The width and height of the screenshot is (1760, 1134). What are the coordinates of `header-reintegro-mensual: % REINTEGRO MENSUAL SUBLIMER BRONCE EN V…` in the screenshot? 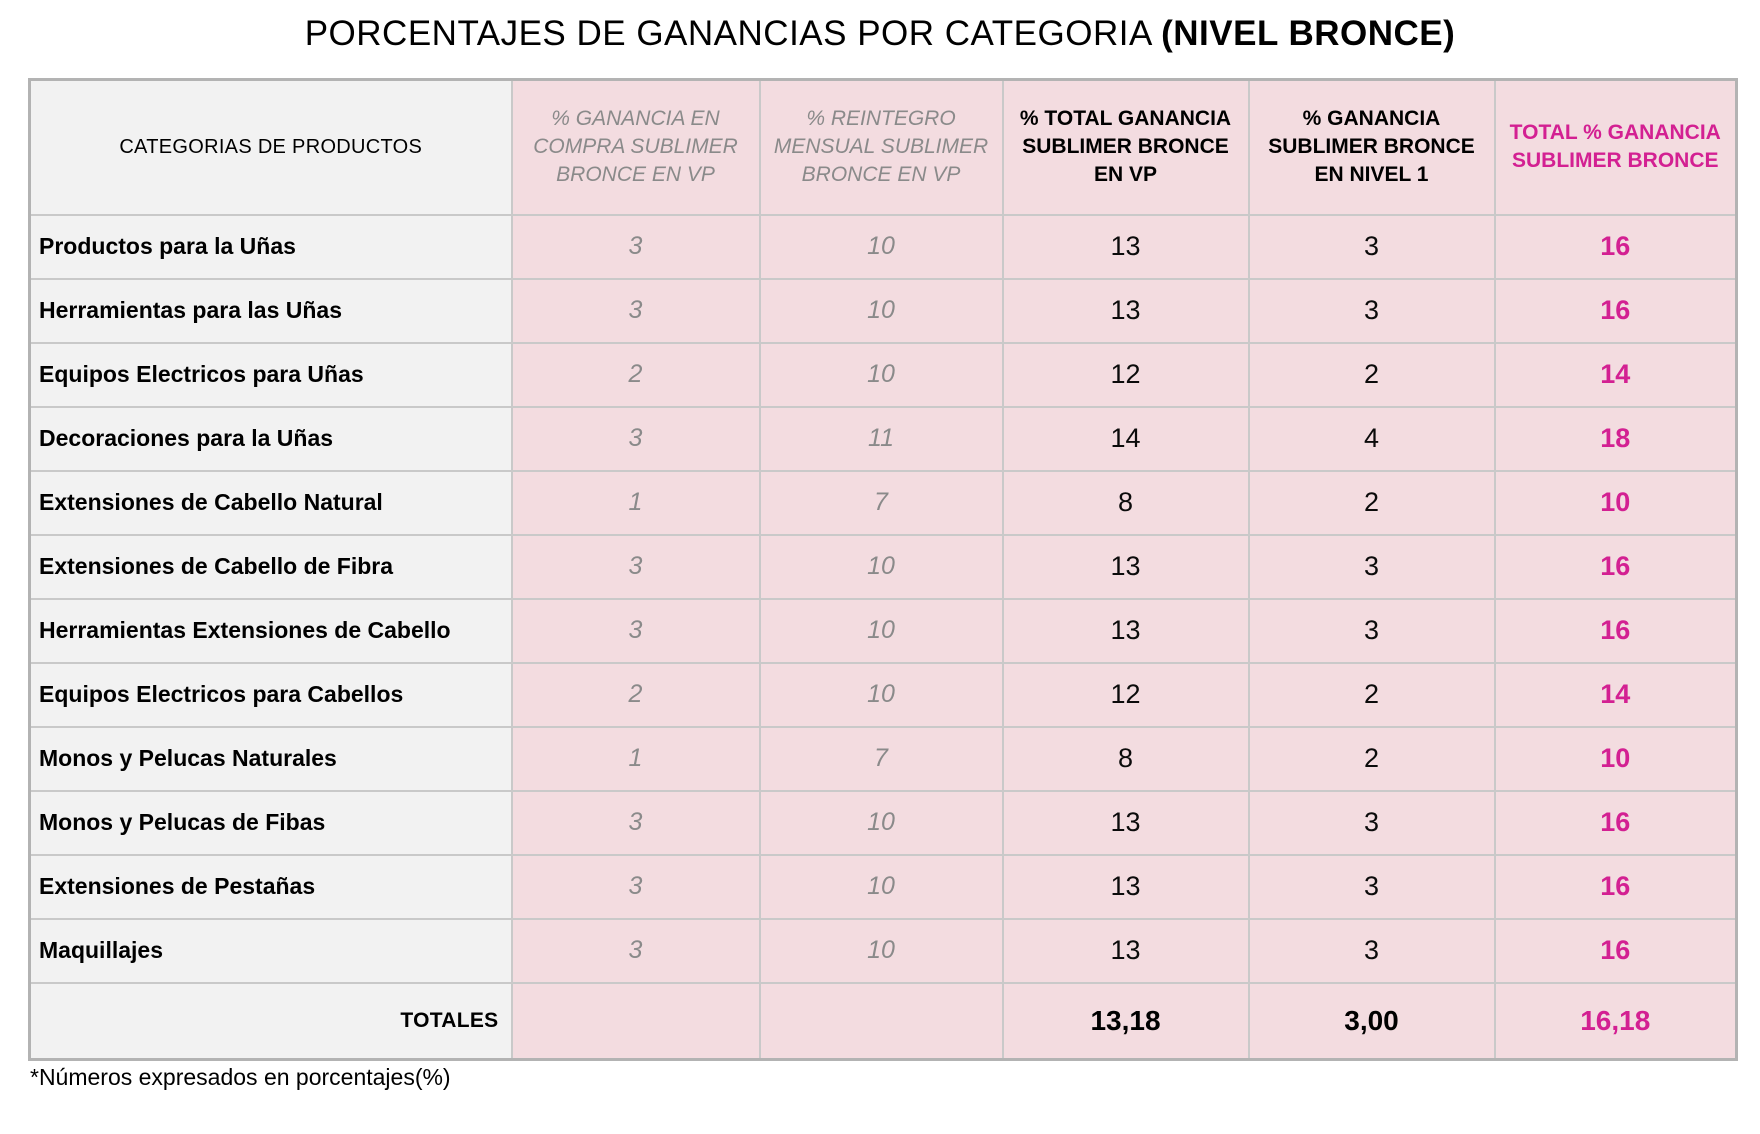 It's located at (881, 147).